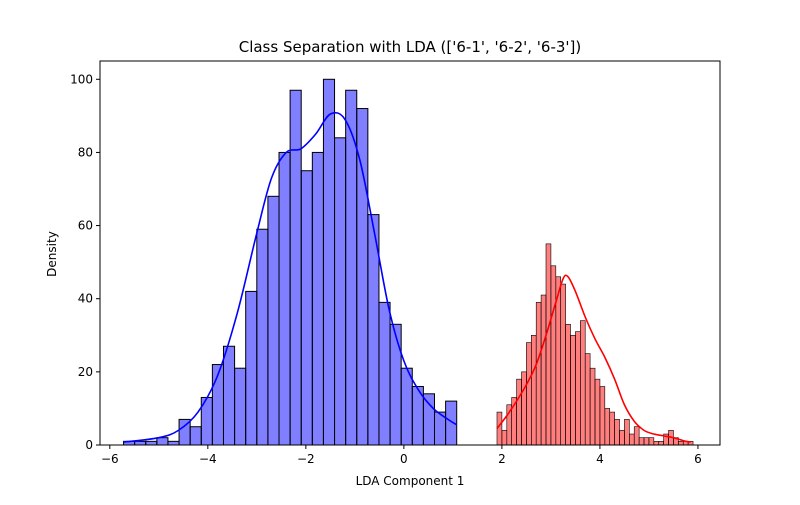 The height and width of the screenshot is (505, 800). What do you see at coordinates (85, 372) in the screenshot?
I see `y-tick-label: 20` at bounding box center [85, 372].